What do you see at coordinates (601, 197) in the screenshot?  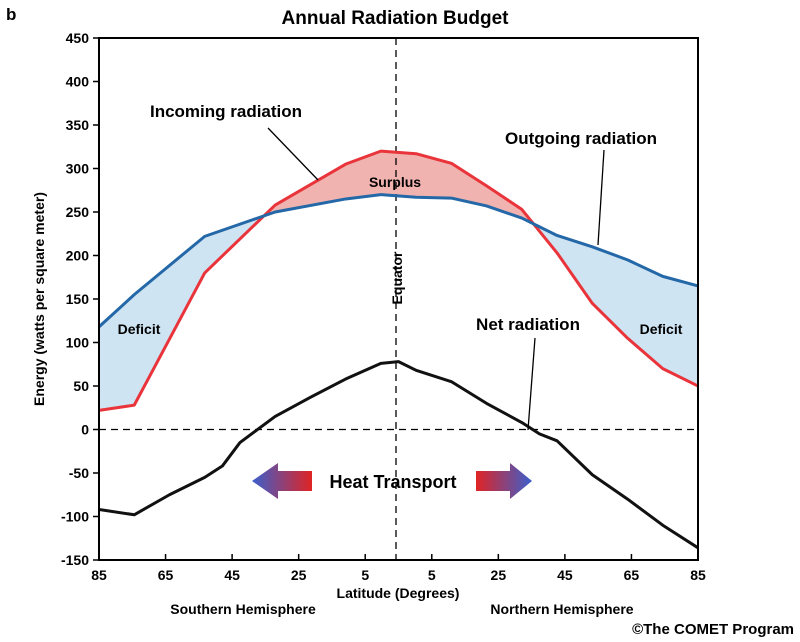 I see `outgoing-leader-line` at bounding box center [601, 197].